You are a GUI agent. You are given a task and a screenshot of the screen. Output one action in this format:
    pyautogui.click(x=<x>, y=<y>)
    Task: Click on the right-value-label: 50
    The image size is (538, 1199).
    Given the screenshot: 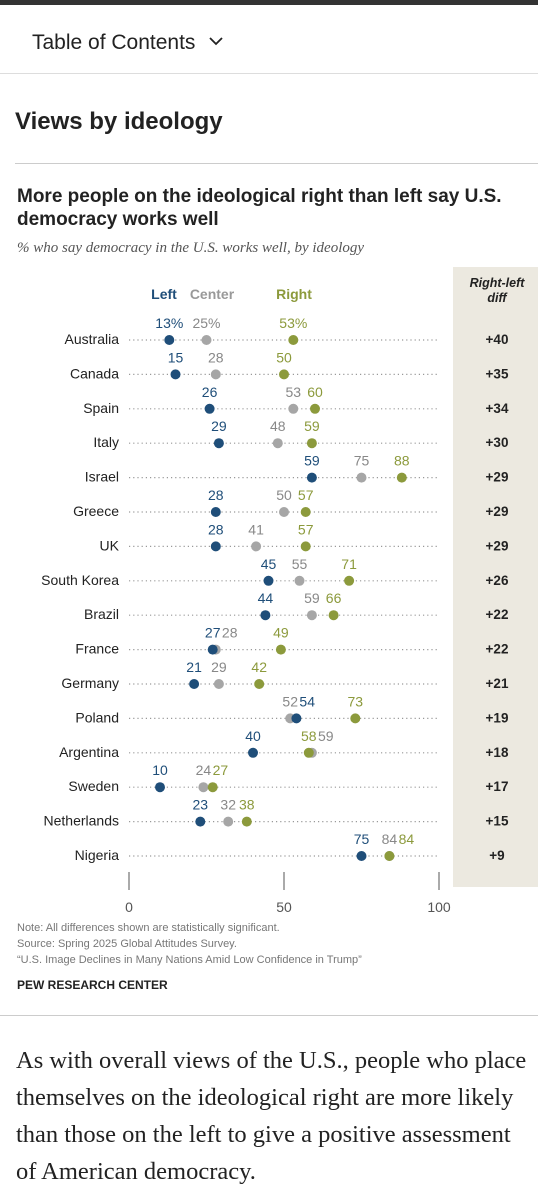 What is the action you would take?
    pyautogui.click(x=284, y=357)
    